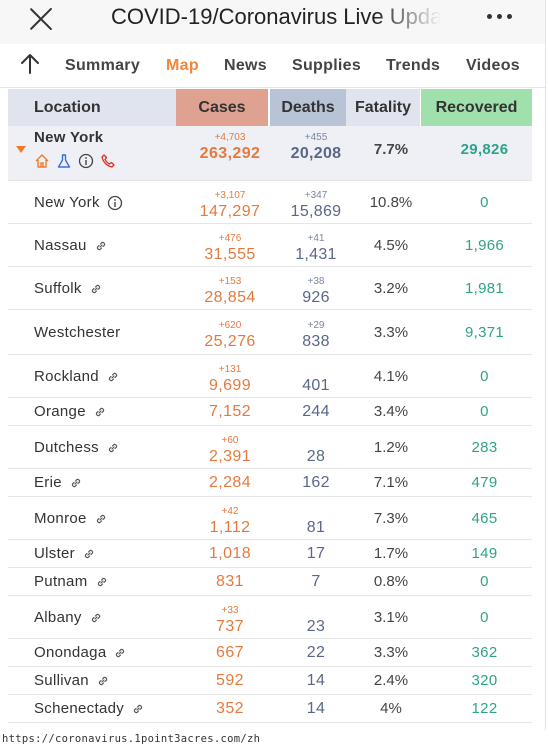 The image size is (549, 753). What do you see at coordinates (230, 137) in the screenshot?
I see `cases-delta: +4,703` at bounding box center [230, 137].